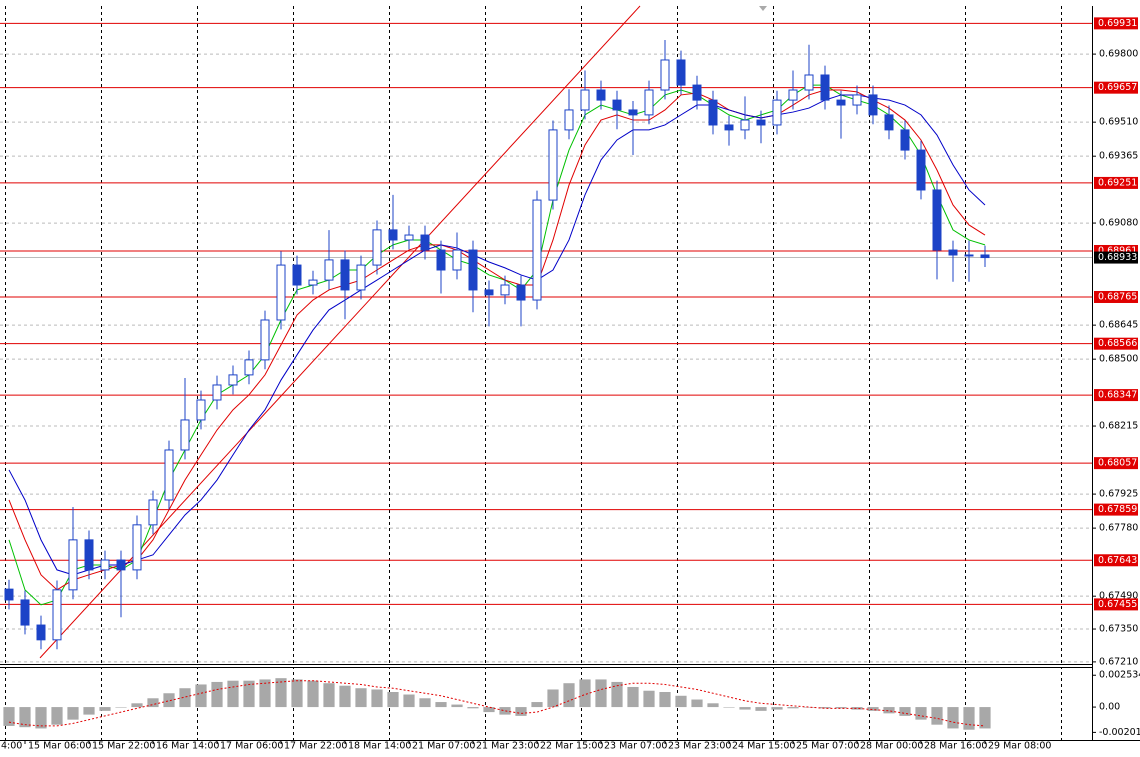  What do you see at coordinates (1118, 426) in the screenshot?
I see `y-tick-label: 0.68215` at bounding box center [1118, 426].